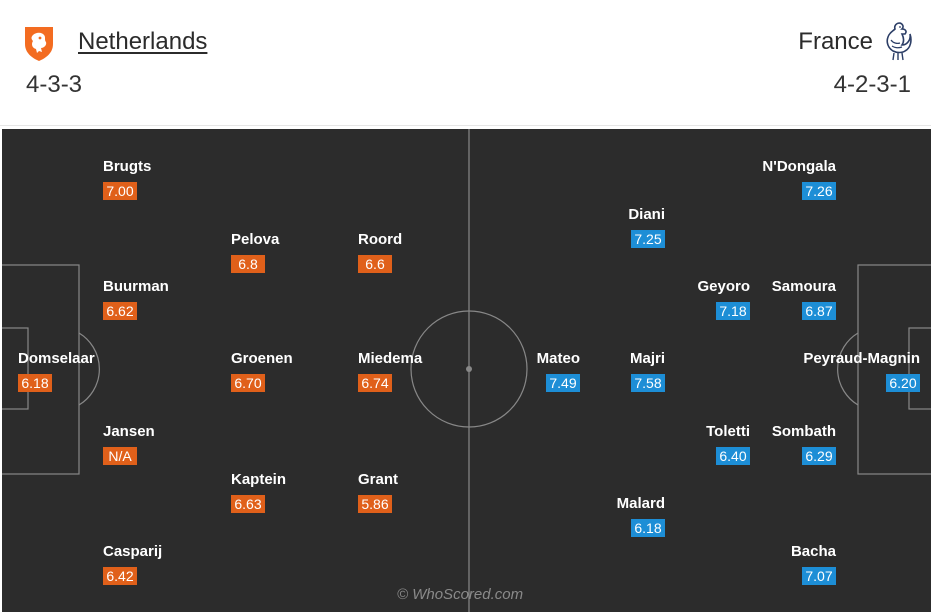  I want to click on player-rating: 6.63, so click(248, 504).